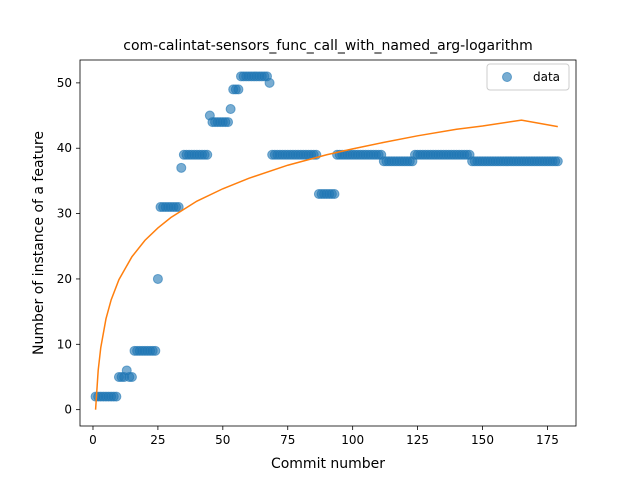  What do you see at coordinates (64, 214) in the screenshot?
I see `y-tick-label: 30` at bounding box center [64, 214].